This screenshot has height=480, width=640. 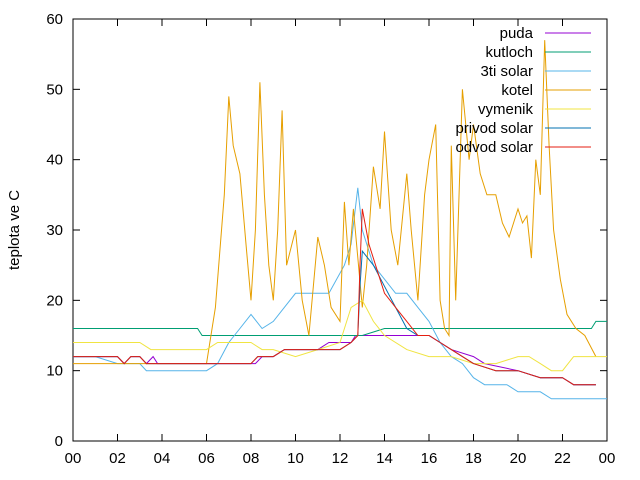 I want to click on series-line-puda, so click(x=334, y=360).